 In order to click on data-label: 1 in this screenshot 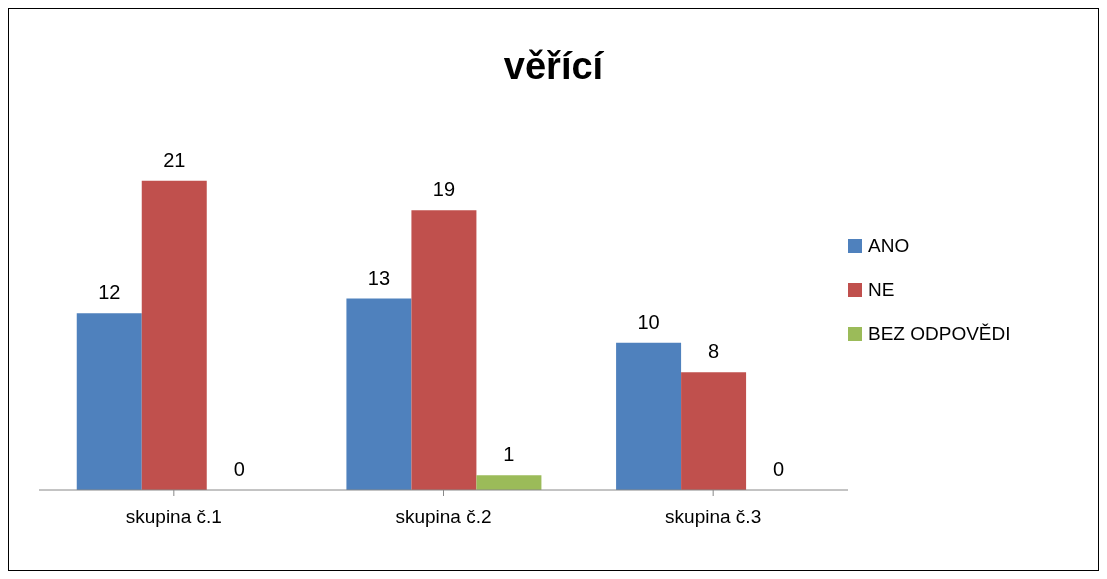, I will do `click(509, 454)`.